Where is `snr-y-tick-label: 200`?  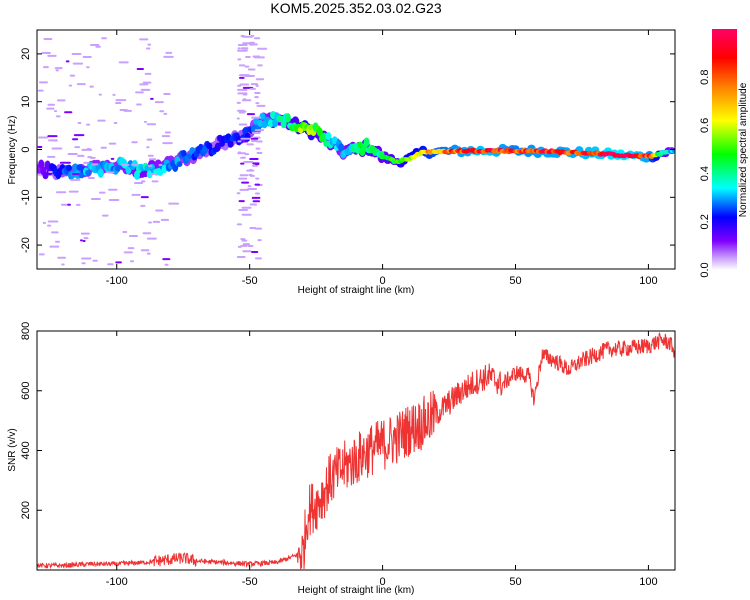
snr-y-tick-label: 200 is located at coordinates (26, 510).